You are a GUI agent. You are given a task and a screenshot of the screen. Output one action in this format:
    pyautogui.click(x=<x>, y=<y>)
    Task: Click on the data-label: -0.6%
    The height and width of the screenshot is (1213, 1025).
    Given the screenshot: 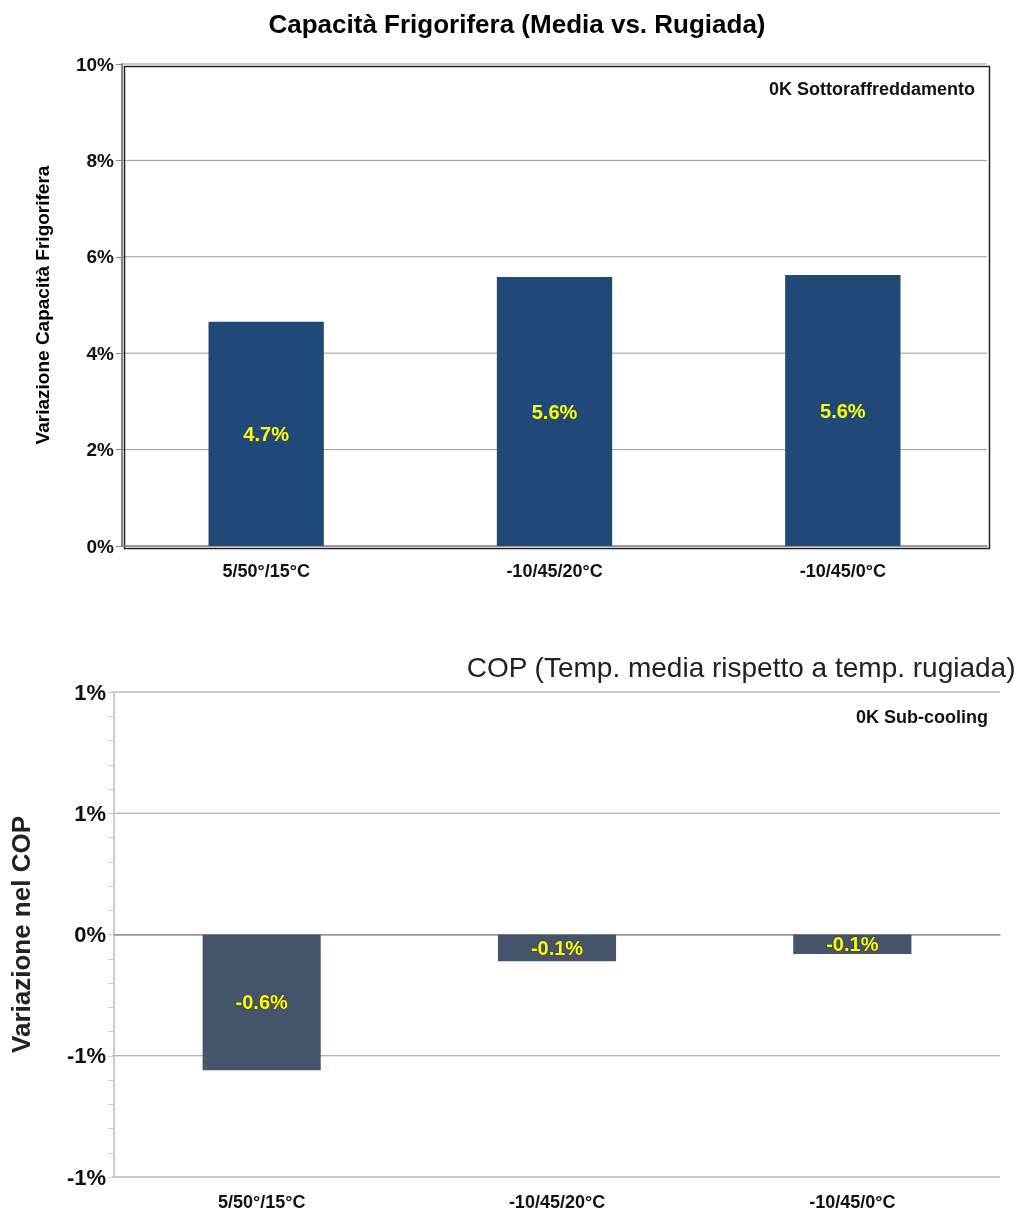 What is the action you would take?
    pyautogui.click(x=261, y=1002)
    